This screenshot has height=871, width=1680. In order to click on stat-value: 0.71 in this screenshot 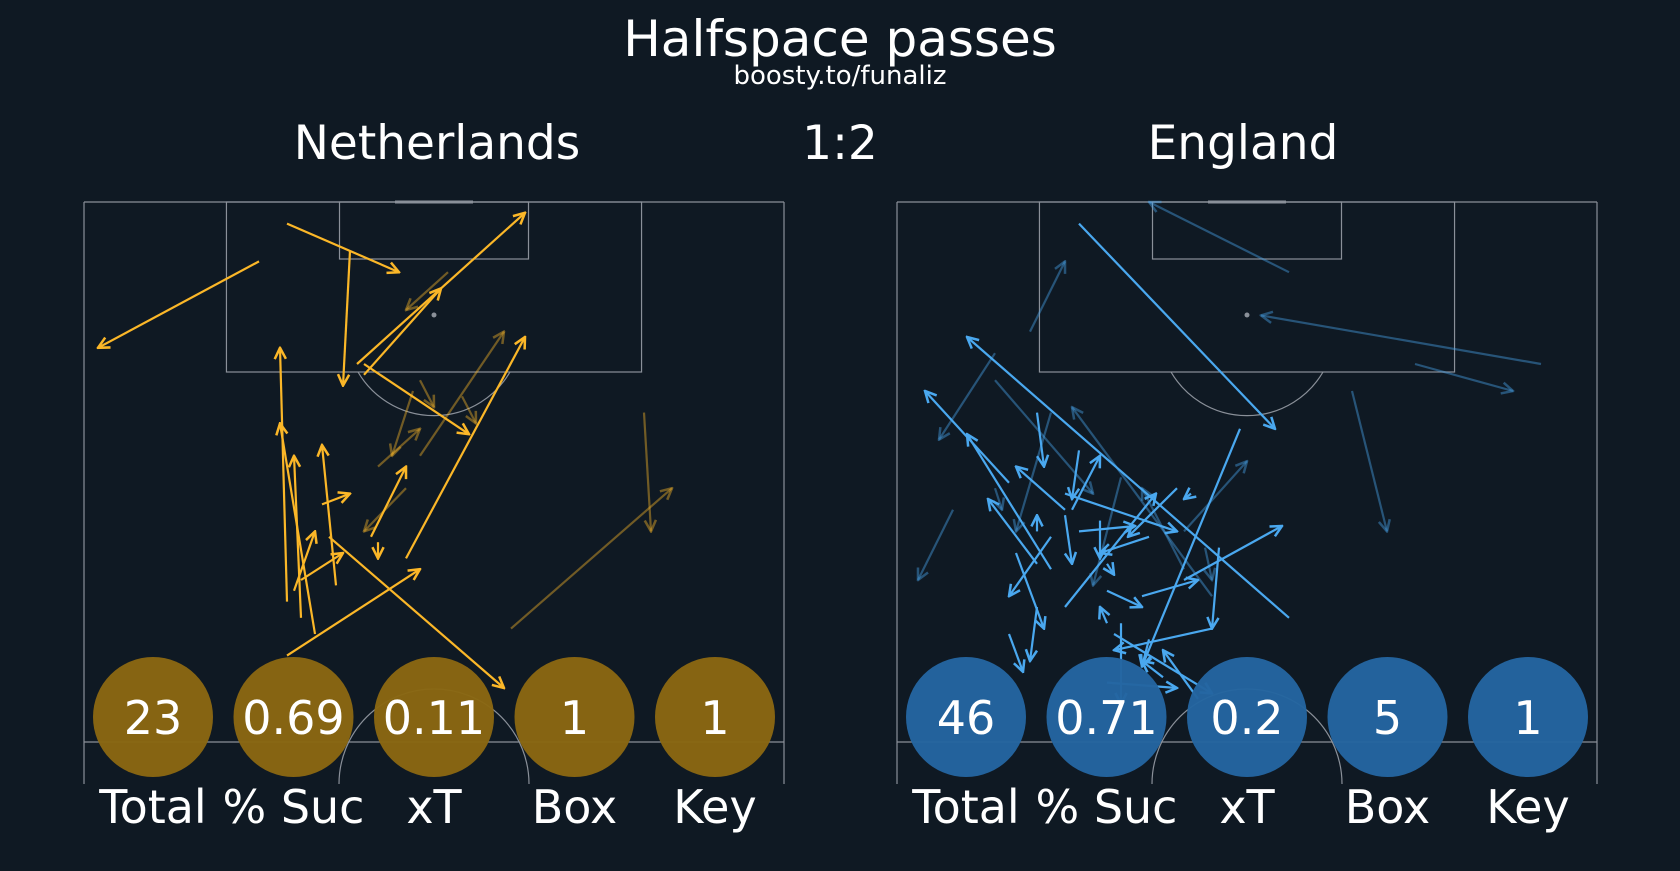, I will do `click(1106, 718)`.